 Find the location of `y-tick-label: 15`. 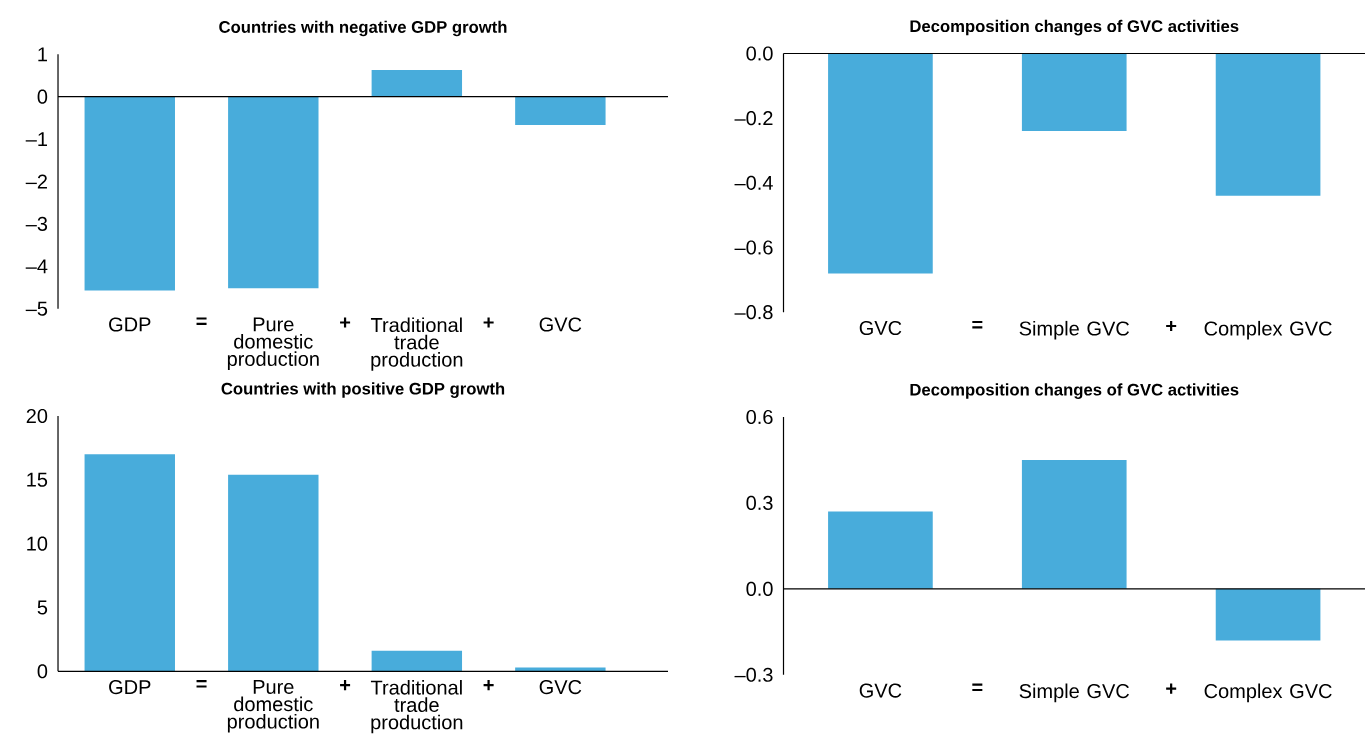

y-tick-label: 15 is located at coordinates (37, 479).